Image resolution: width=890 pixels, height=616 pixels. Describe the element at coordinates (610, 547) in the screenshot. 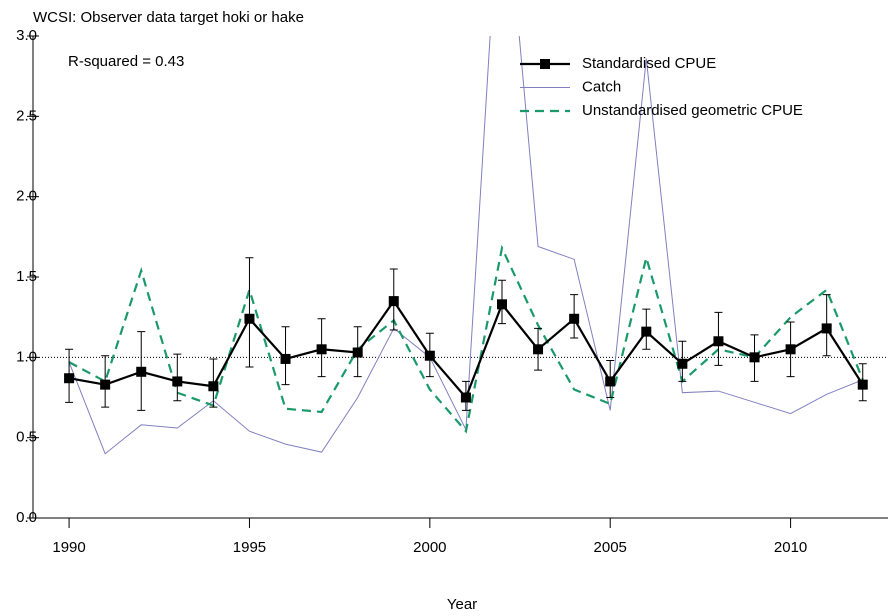

I see `x-tick-label: 2005` at that location.